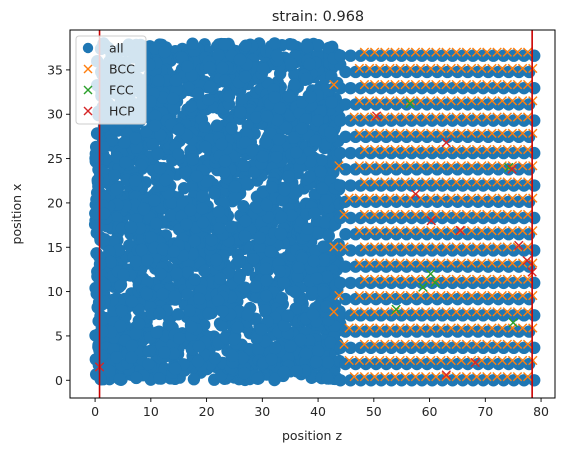  What do you see at coordinates (122, 111) in the screenshot?
I see `legend-label: HCP` at bounding box center [122, 111].